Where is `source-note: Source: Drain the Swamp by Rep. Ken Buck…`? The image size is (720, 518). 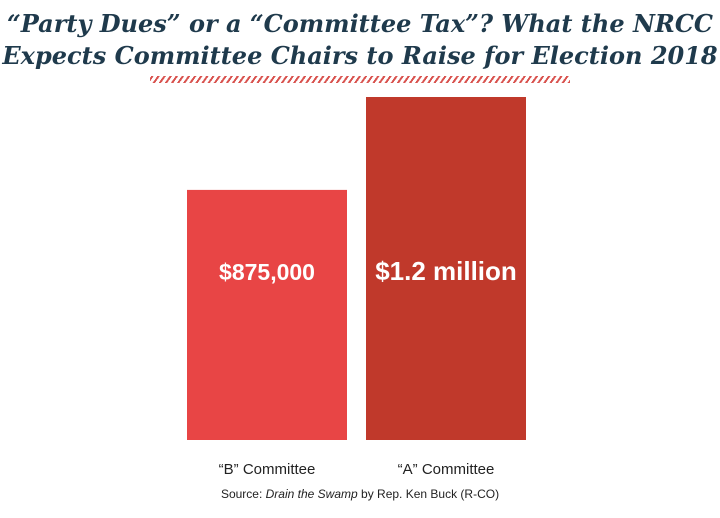 source-note: Source: Drain the Swamp by Rep. Ken Buck… is located at coordinates (360, 494).